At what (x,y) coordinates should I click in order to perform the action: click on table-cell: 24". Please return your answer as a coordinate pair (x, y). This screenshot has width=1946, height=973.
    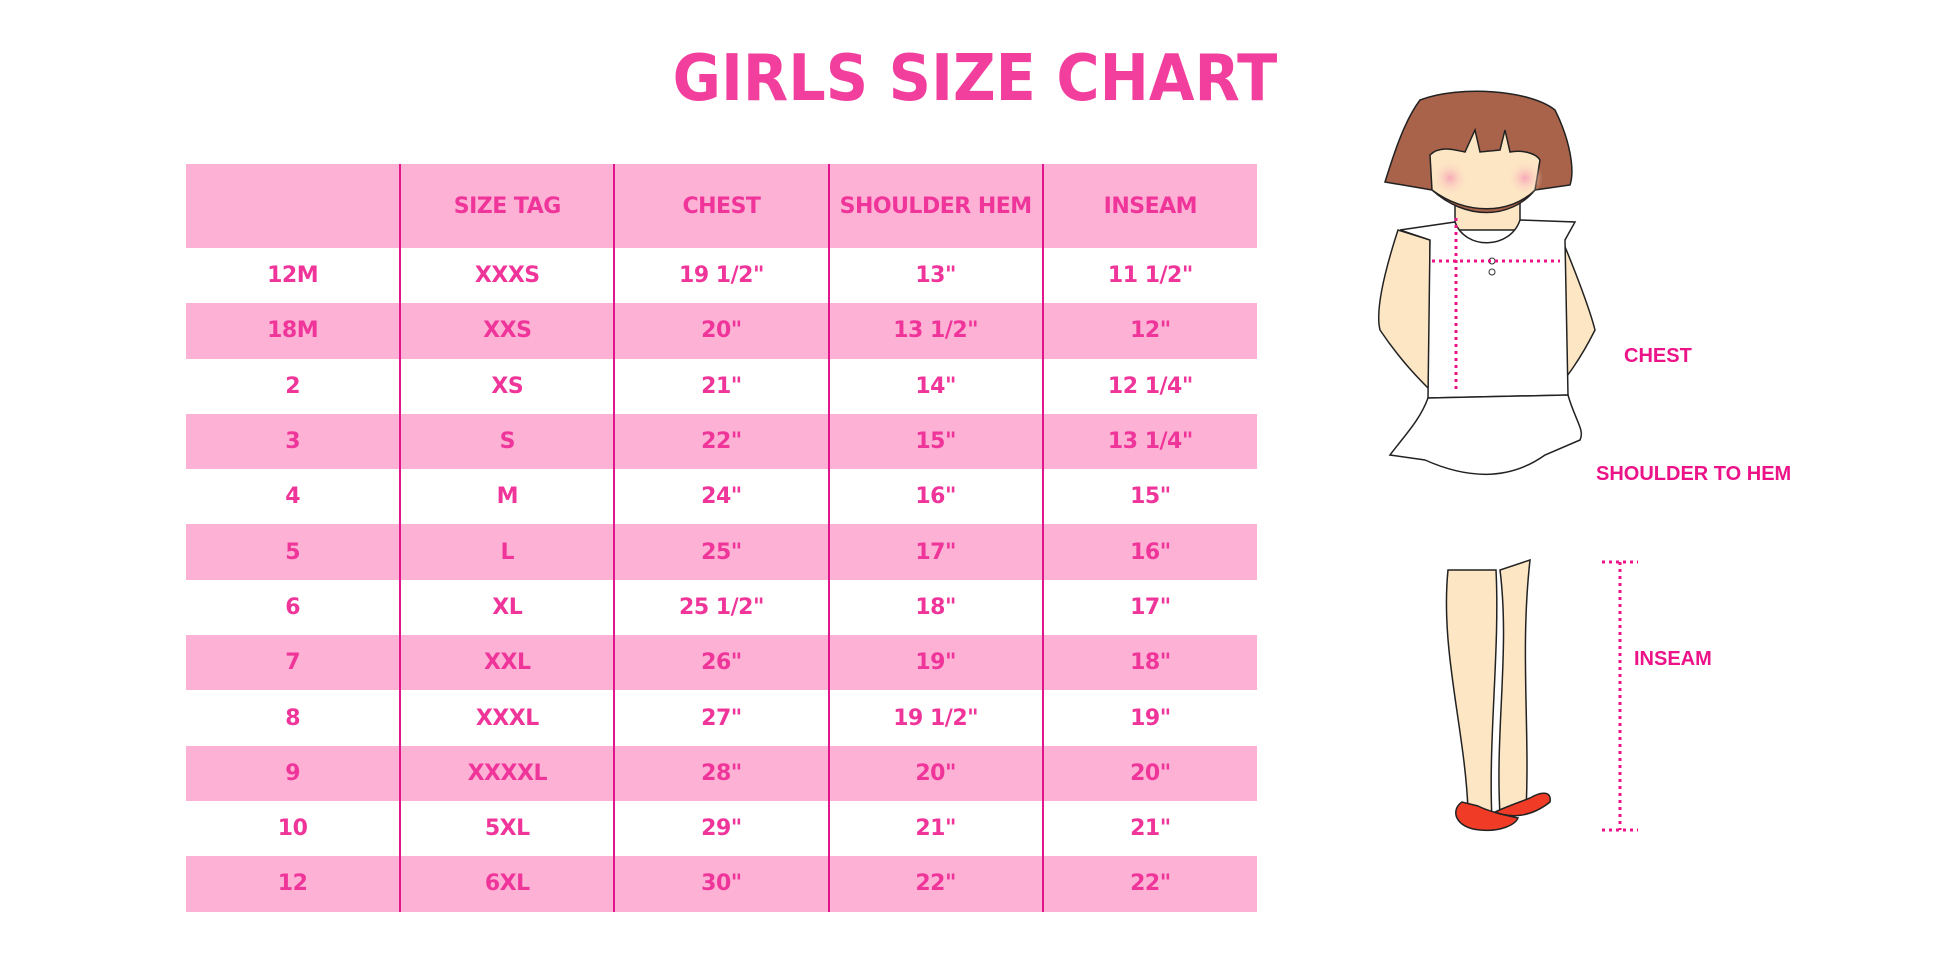
    Looking at the image, I should click on (721, 497).